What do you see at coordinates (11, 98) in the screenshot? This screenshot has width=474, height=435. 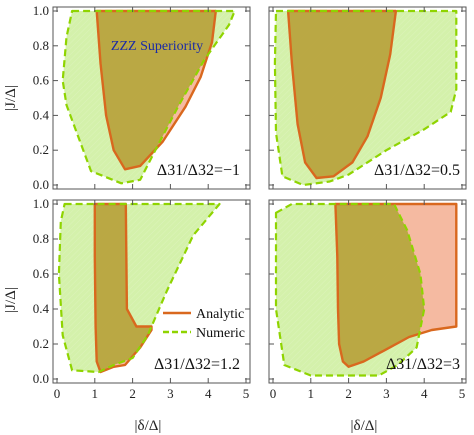 I see `y-axis-title-top: |J/Δ|` at bounding box center [11, 98].